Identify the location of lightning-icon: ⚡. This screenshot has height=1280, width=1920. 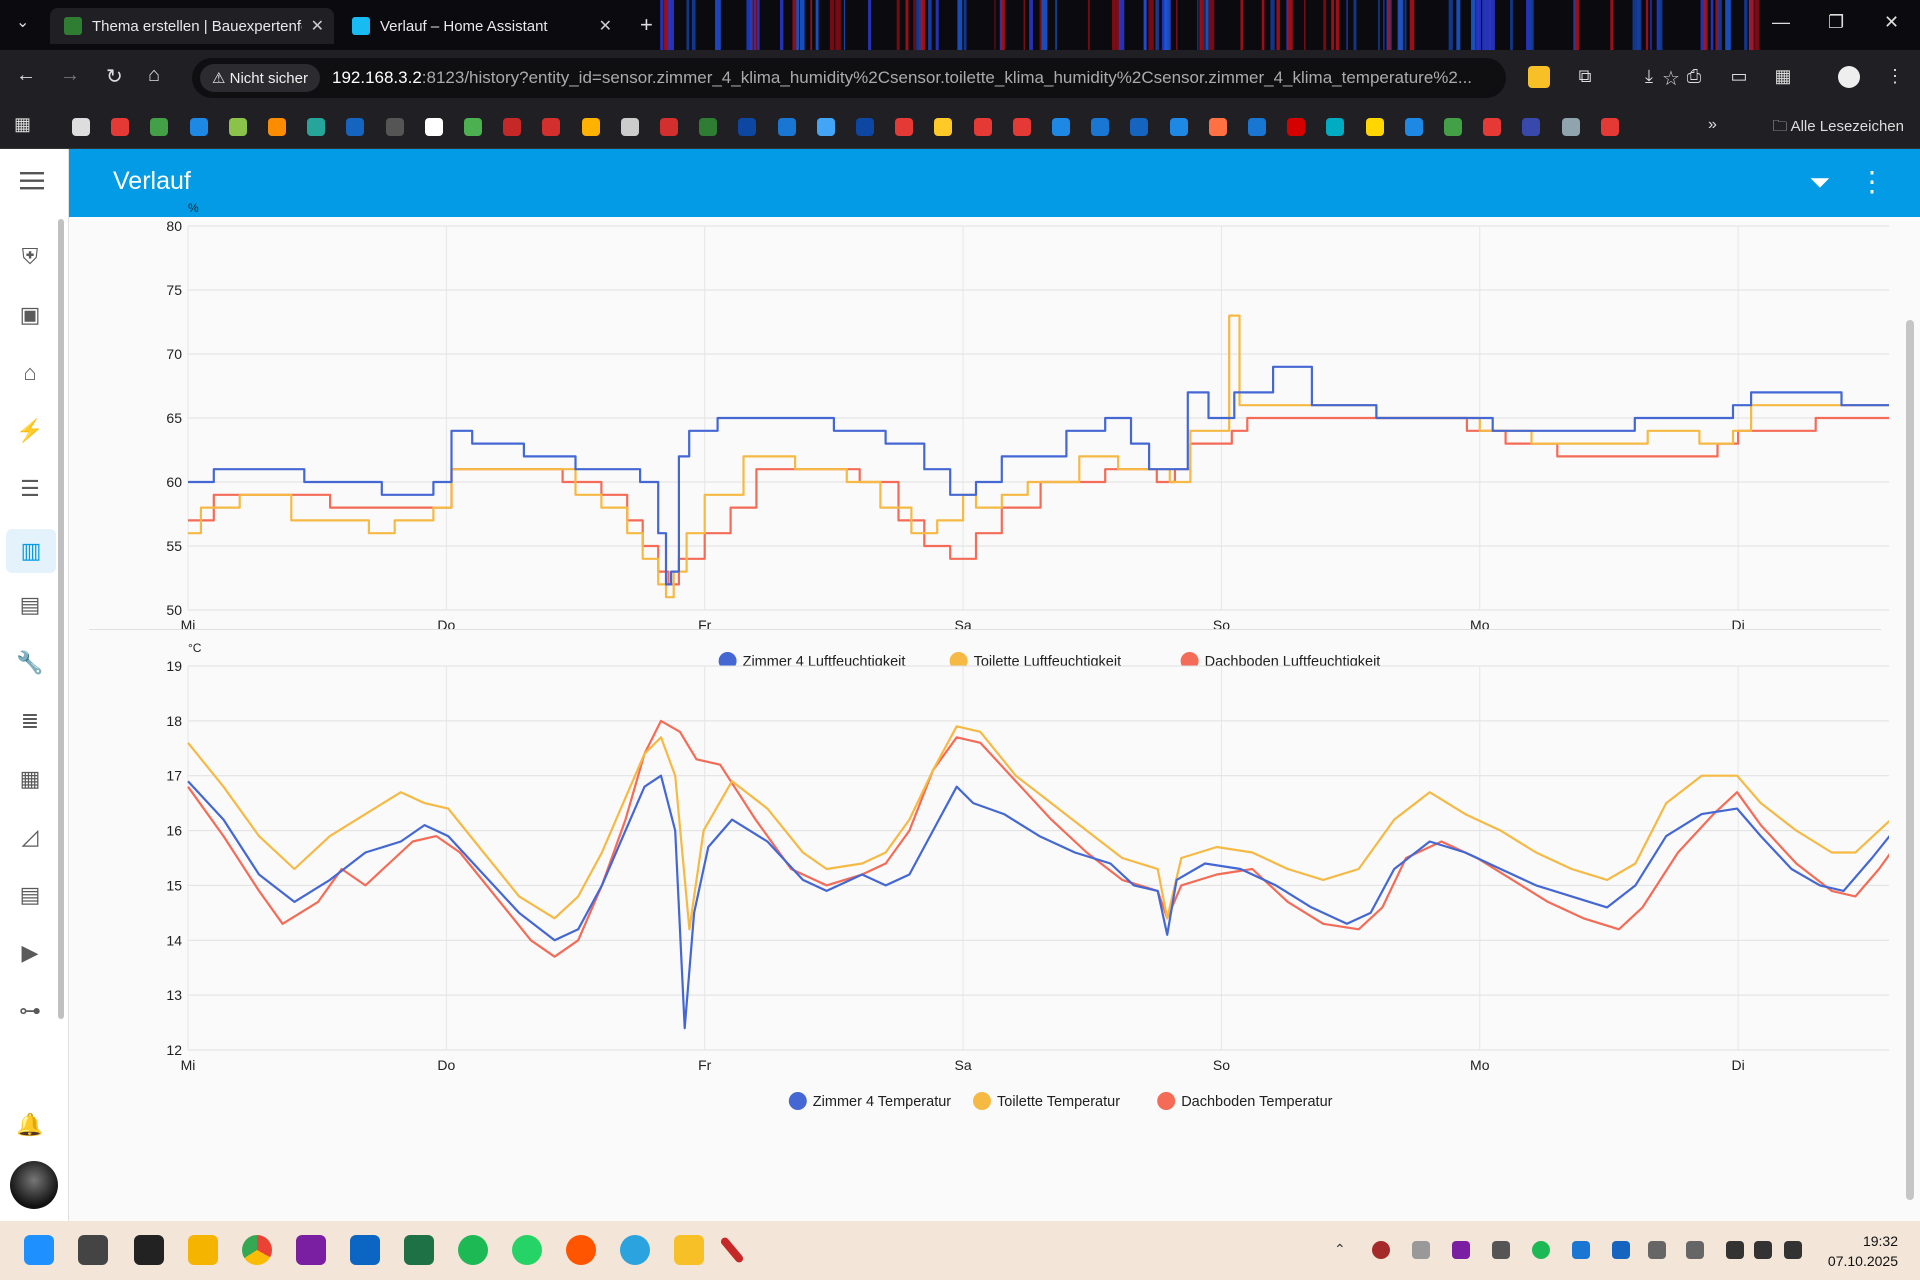
(30, 430).